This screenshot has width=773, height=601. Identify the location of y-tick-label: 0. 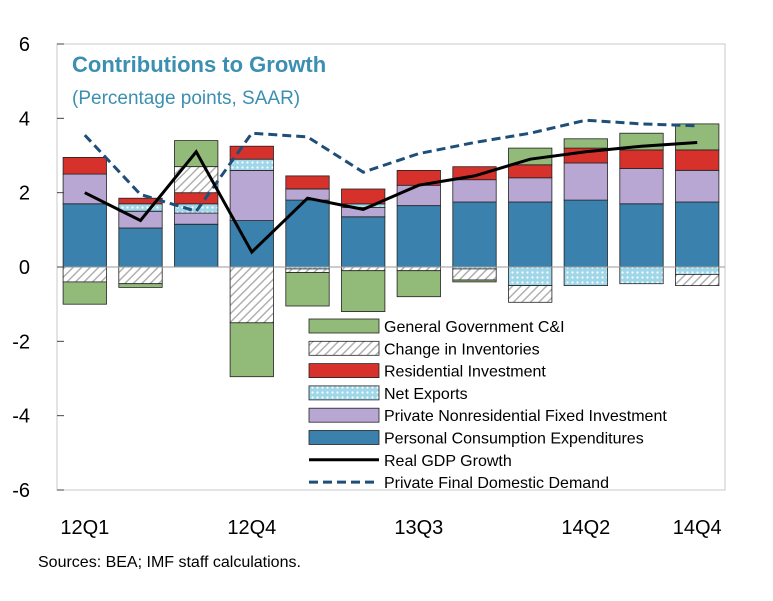
(24, 268).